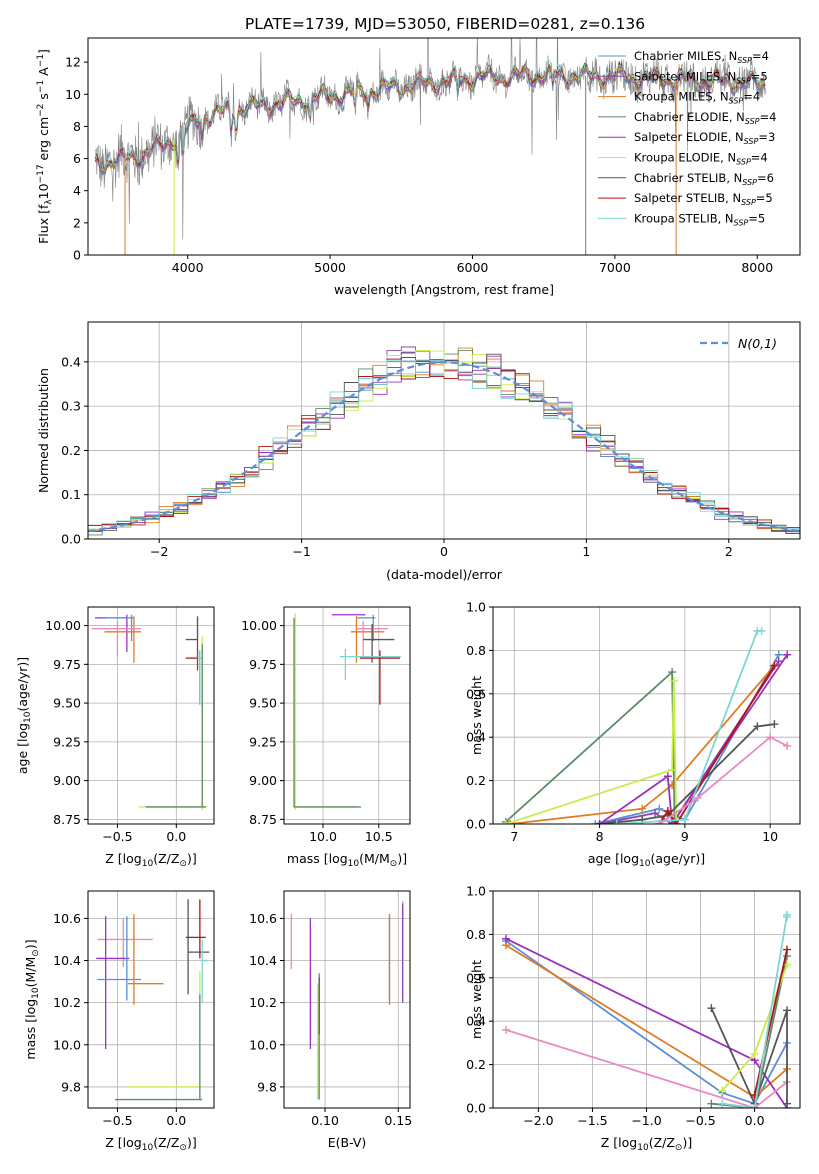  What do you see at coordinates (71, 494) in the screenshot?
I see `y-tick-label: 0.1` at bounding box center [71, 494].